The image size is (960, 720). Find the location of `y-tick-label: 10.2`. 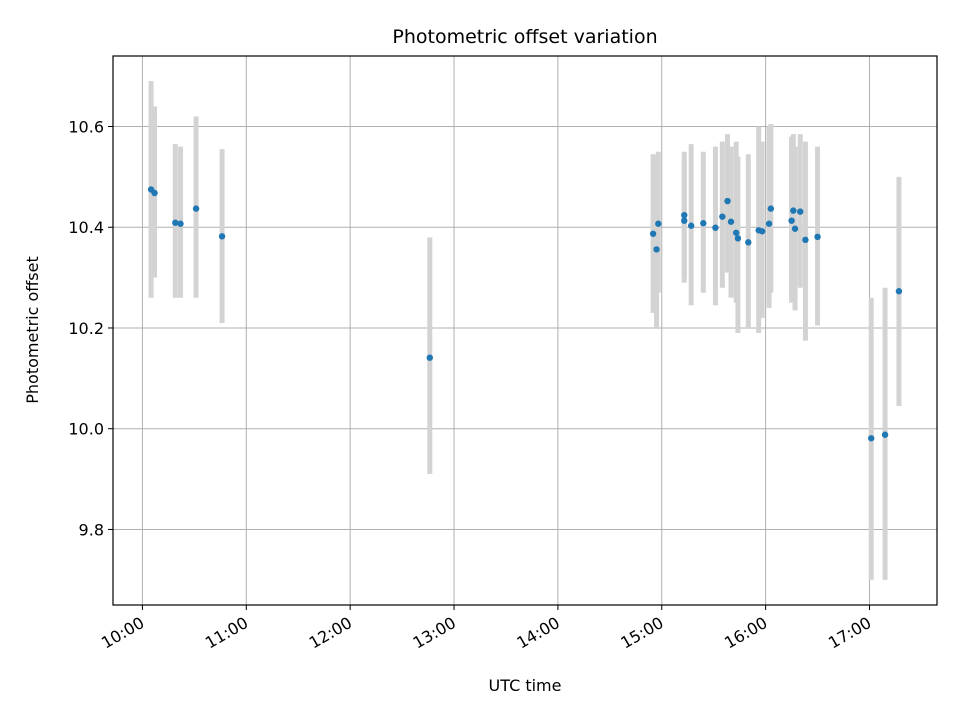

y-tick-label: 10.2 is located at coordinates (86, 328).